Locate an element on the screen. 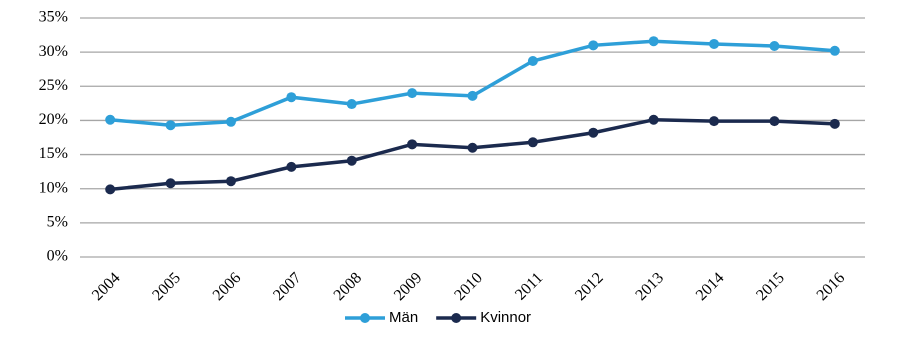 The width and height of the screenshot is (900, 338). y-tick-label: 30% is located at coordinates (53, 51).